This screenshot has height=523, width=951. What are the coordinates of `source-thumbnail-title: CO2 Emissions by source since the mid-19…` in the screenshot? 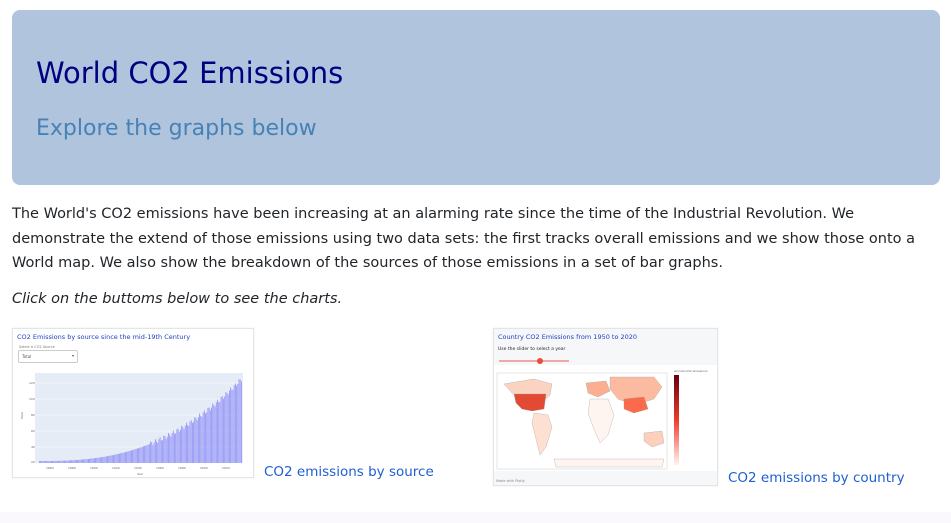 It's located at (104, 337).